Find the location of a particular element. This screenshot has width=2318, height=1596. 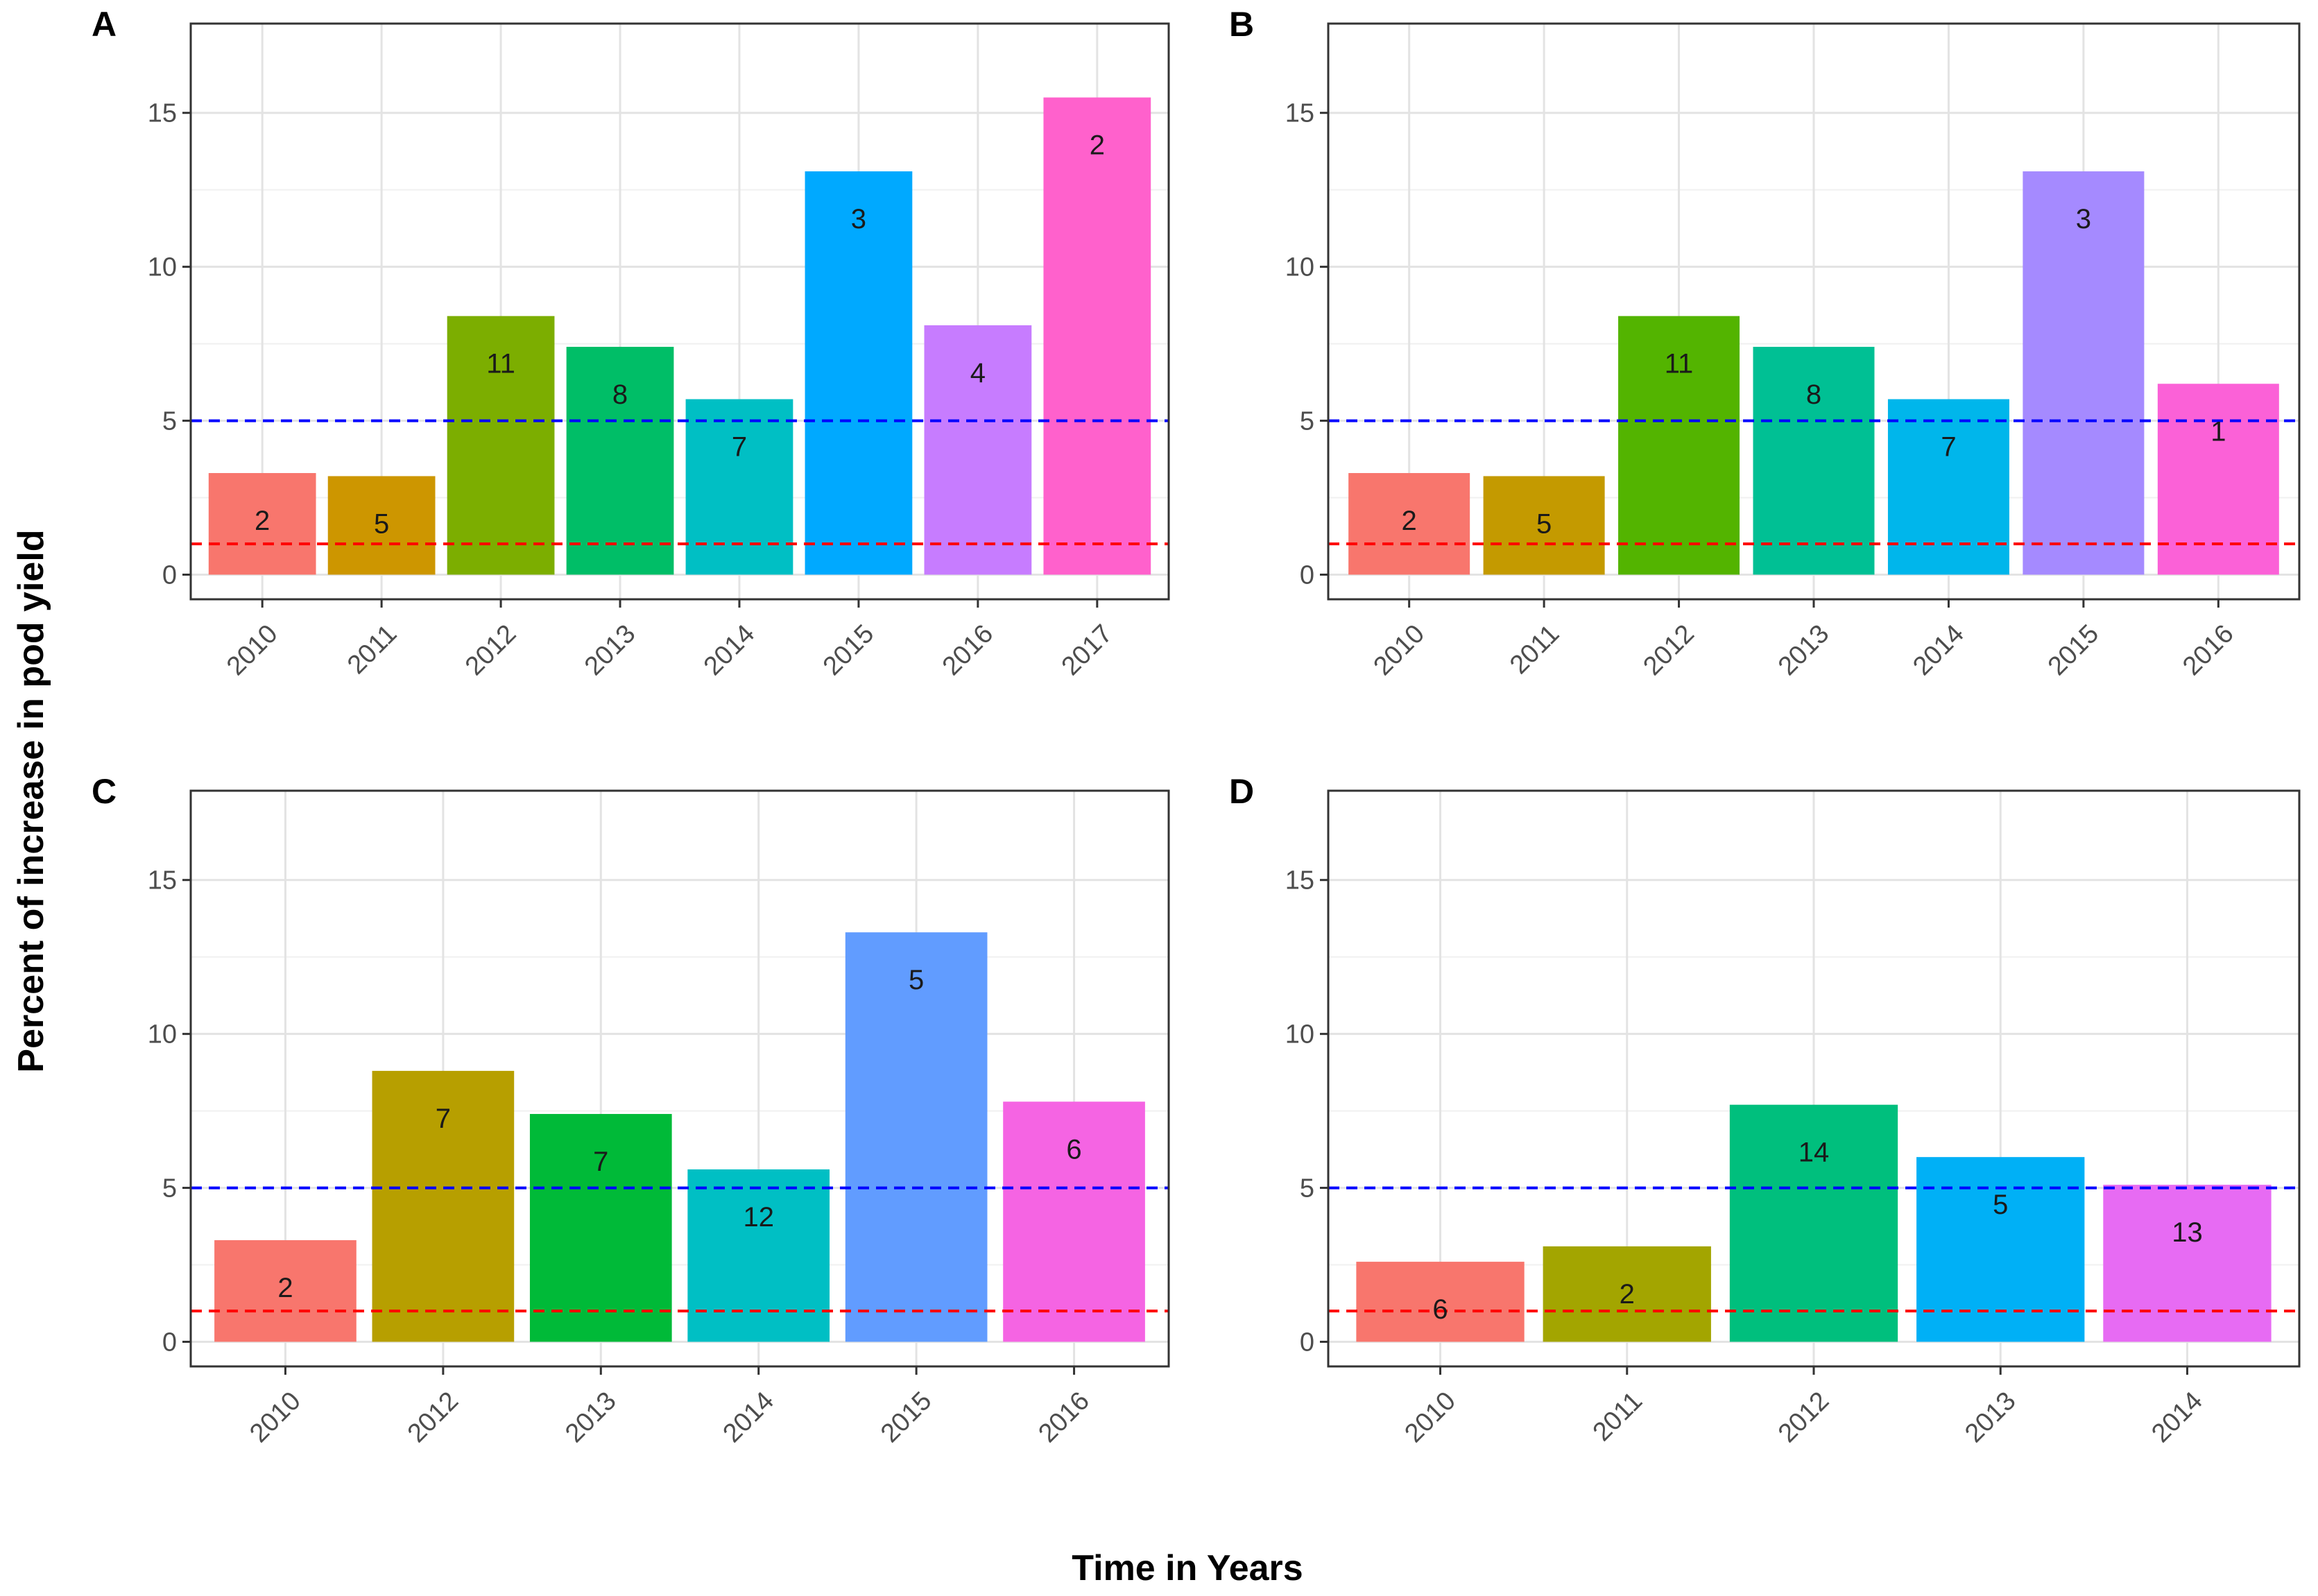

bar-2017 is located at coordinates (1097, 336).